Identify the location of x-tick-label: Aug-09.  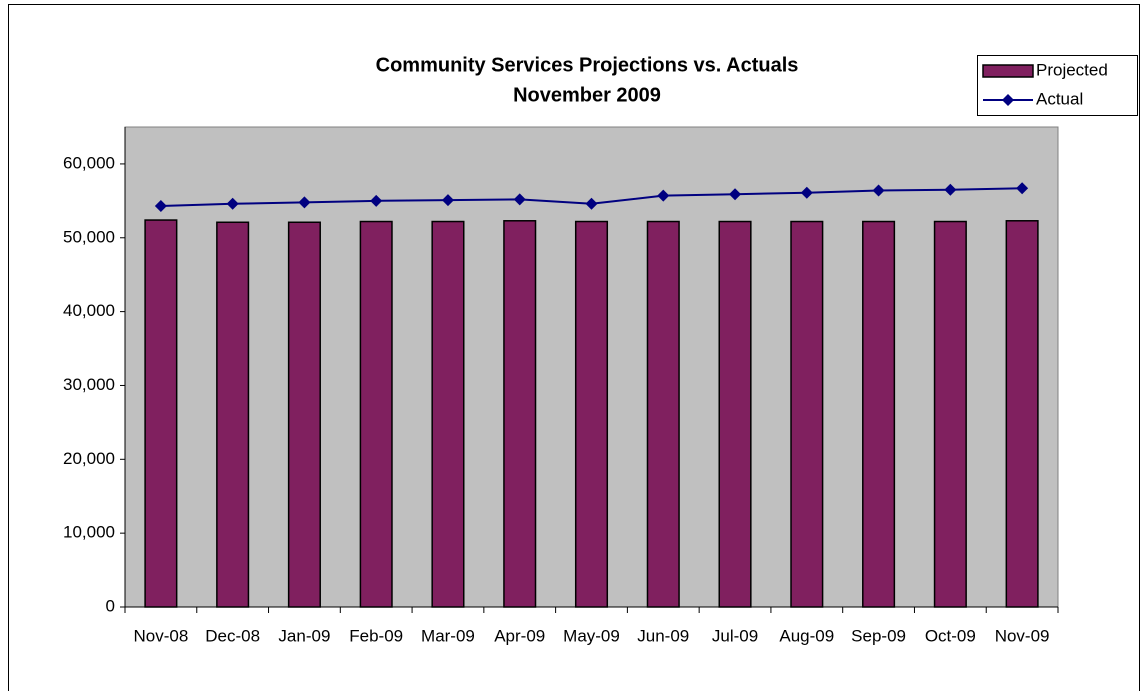
(806, 635).